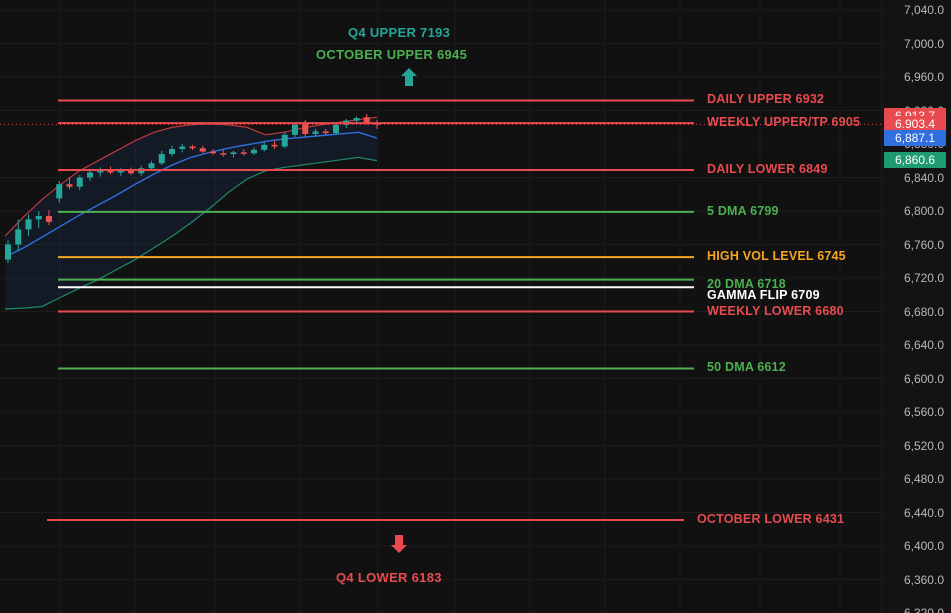  Describe the element at coordinates (771, 519) in the screenshot. I see `level-label: OCTOBER LOWER 6431` at that location.